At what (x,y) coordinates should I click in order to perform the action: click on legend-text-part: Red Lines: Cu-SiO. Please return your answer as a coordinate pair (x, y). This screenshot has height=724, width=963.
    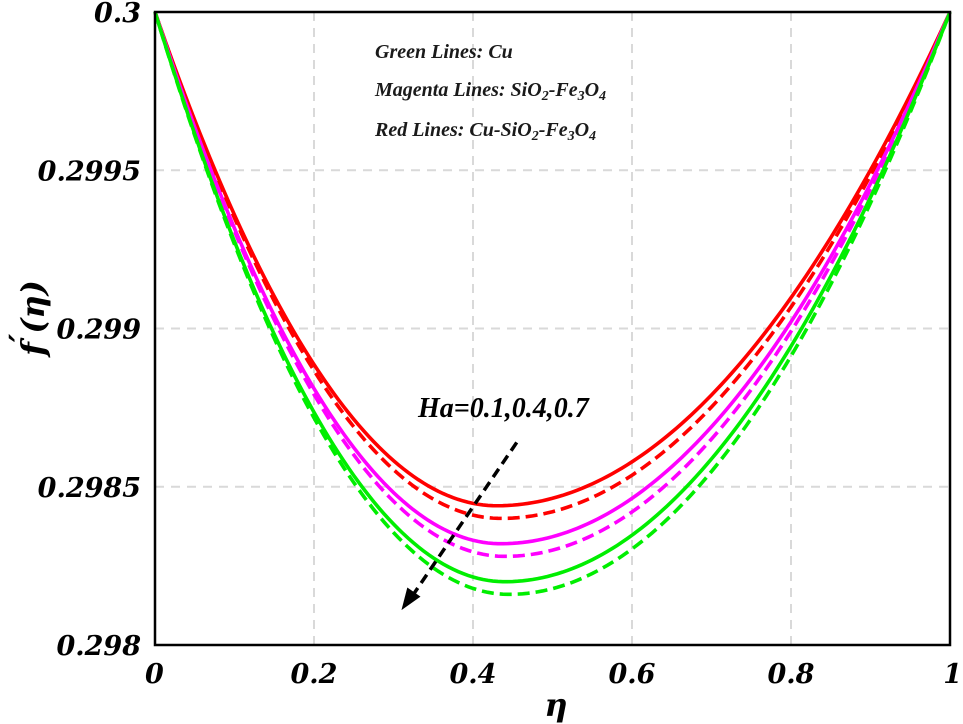
    Looking at the image, I should click on (453, 130).